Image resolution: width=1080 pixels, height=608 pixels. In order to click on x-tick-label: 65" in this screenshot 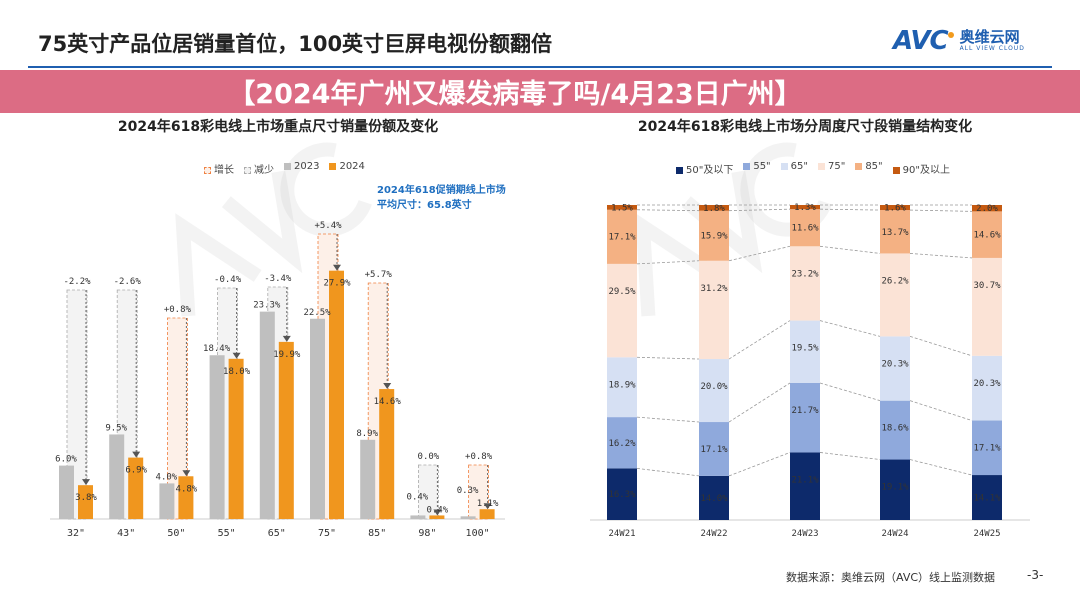, I will do `click(277, 533)`.